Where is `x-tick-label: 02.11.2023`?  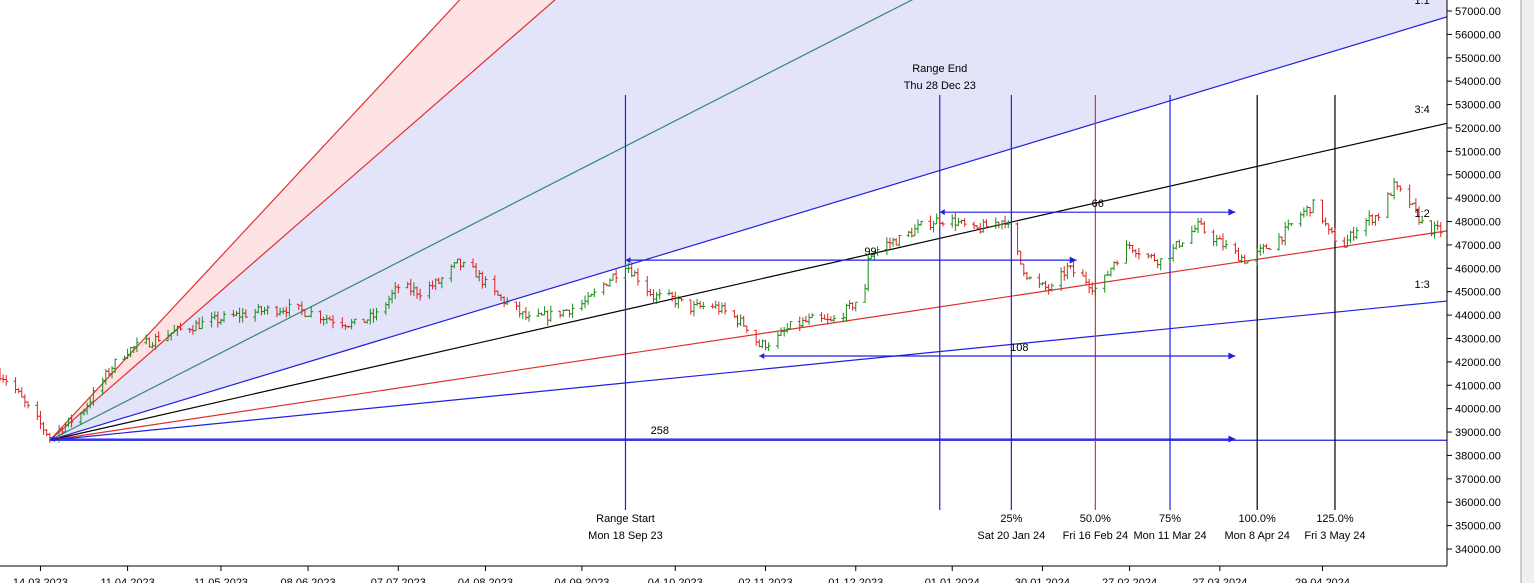
x-tick-label: 02.11.2023 is located at coordinates (765, 580).